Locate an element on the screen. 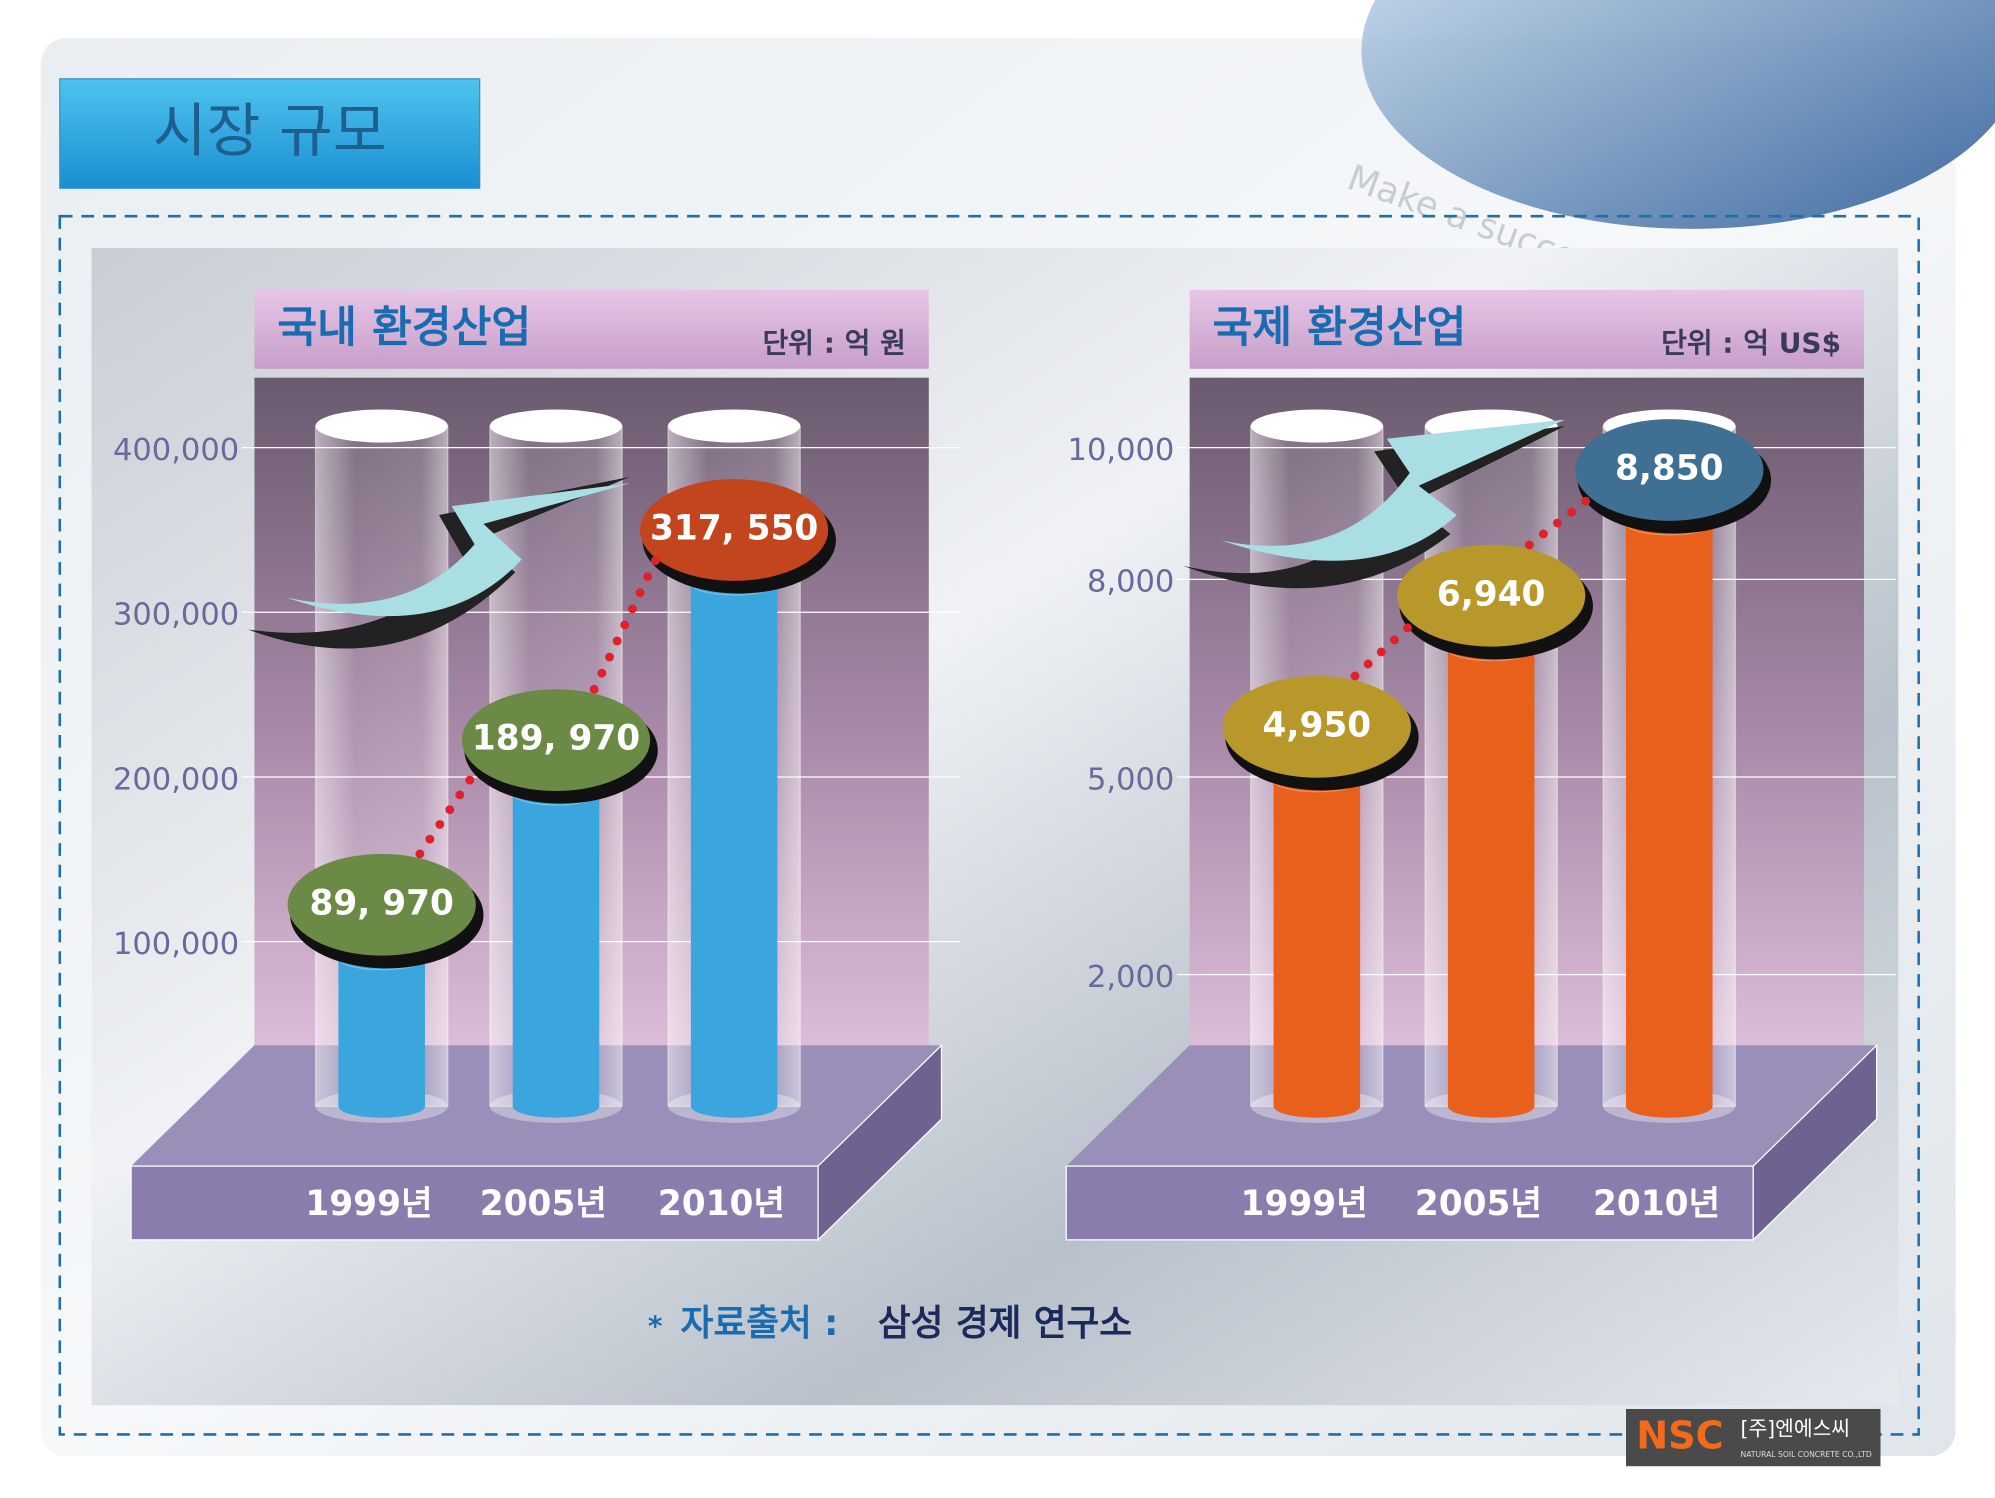  logo-mark: NSC is located at coordinates (1679, 1436).